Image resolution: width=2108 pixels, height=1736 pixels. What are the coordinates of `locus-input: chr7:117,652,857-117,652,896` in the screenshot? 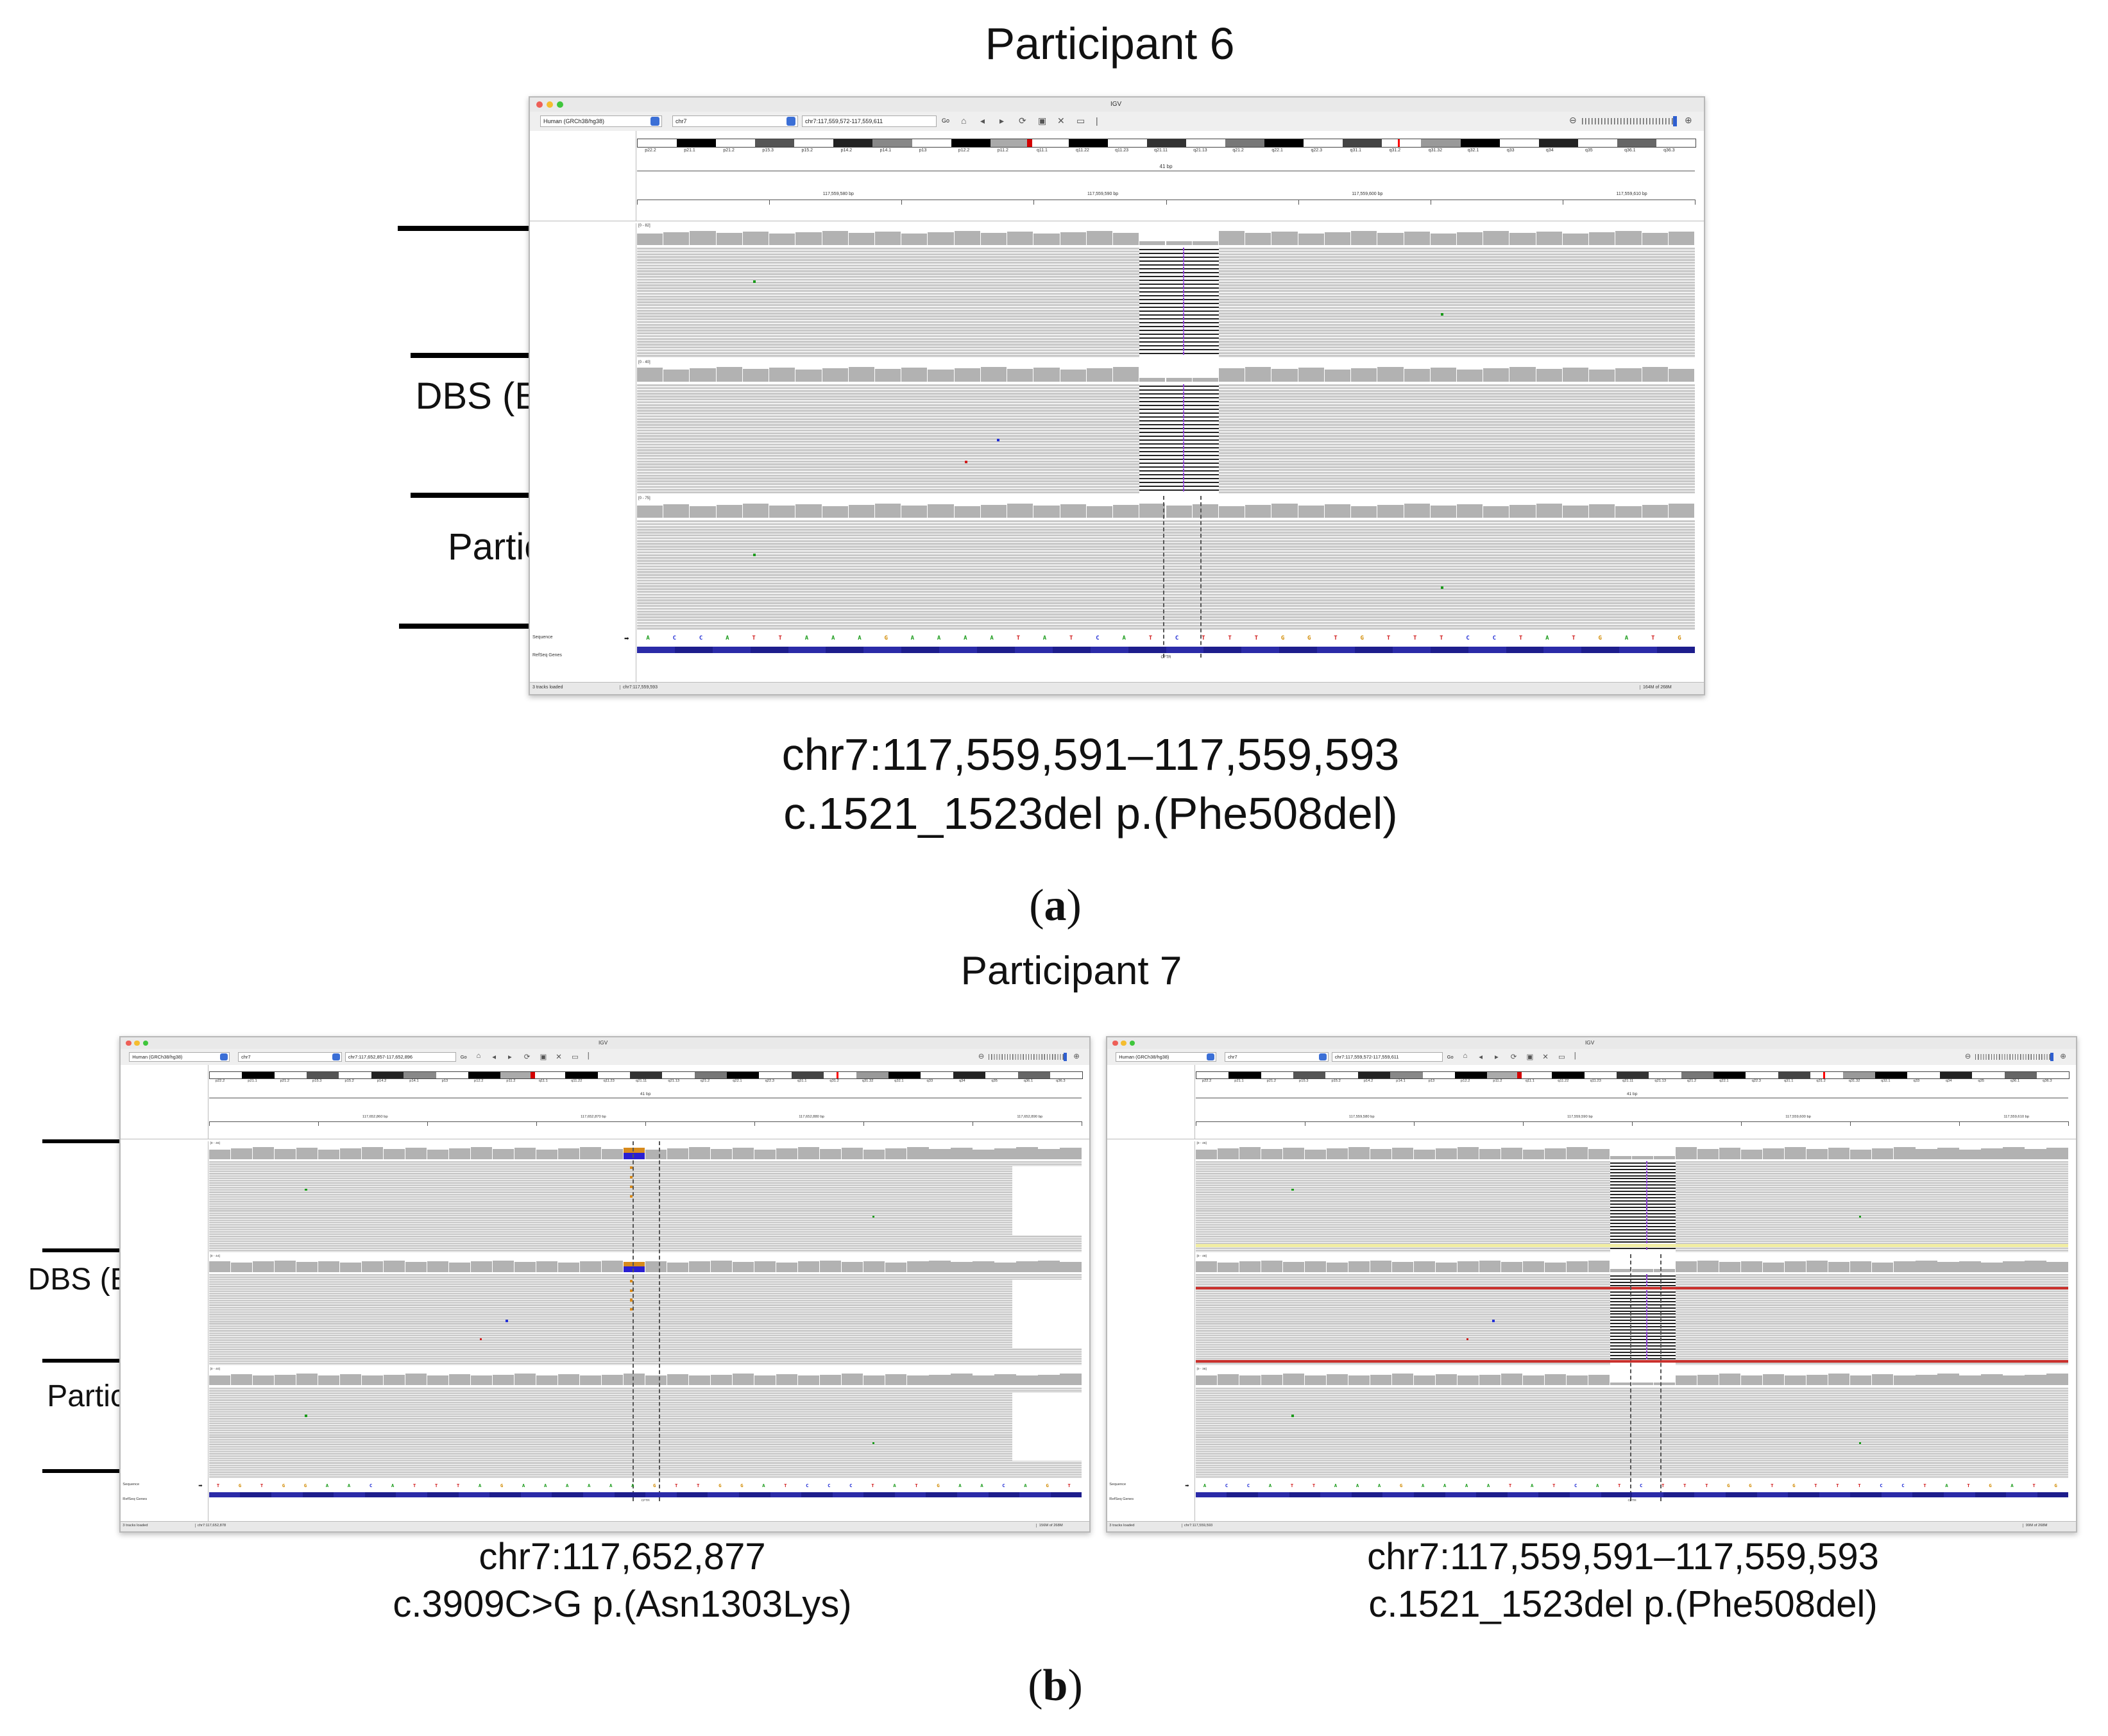 It's located at (400, 1057).